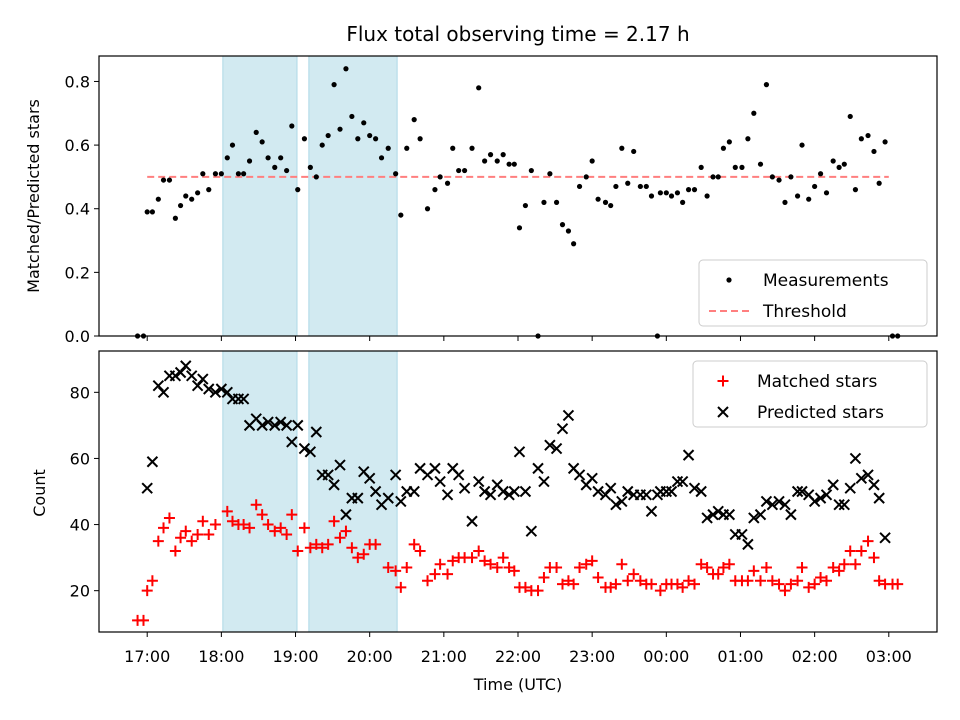 Image resolution: width=960 pixels, height=720 pixels. I want to click on chart-title: Flux total observing time = 2.17 h, so click(517, 34).